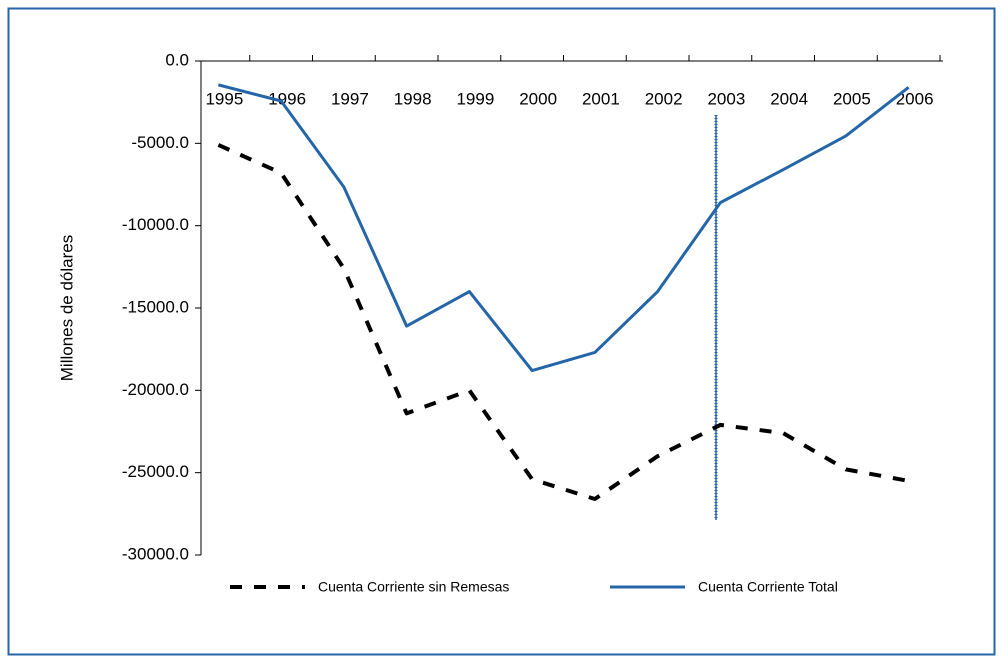  I want to click on y-tick-label: -5000.0, so click(160, 142).